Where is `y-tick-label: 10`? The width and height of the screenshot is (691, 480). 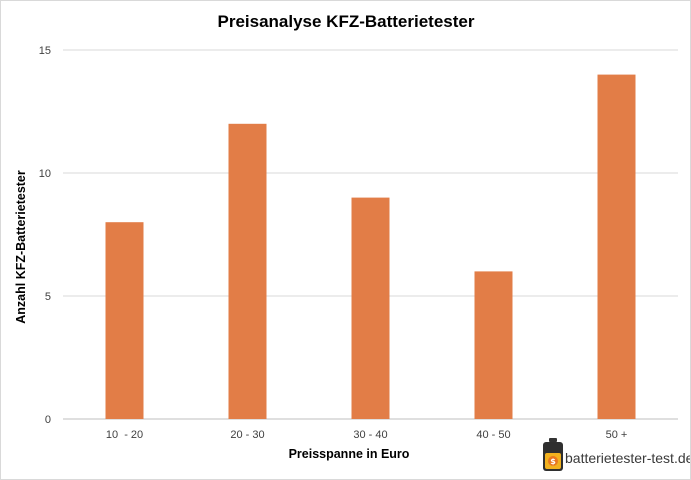 y-tick-label: 10 is located at coordinates (45, 174).